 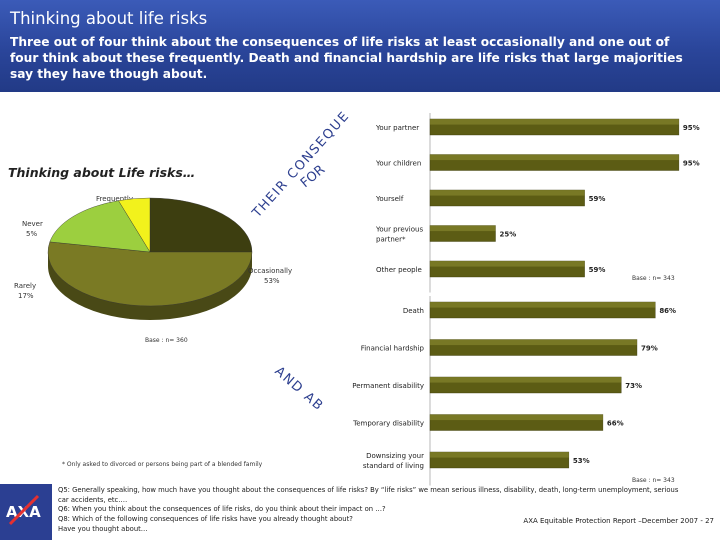 I want to click on bar-value-label: 66%, so click(x=615, y=424).